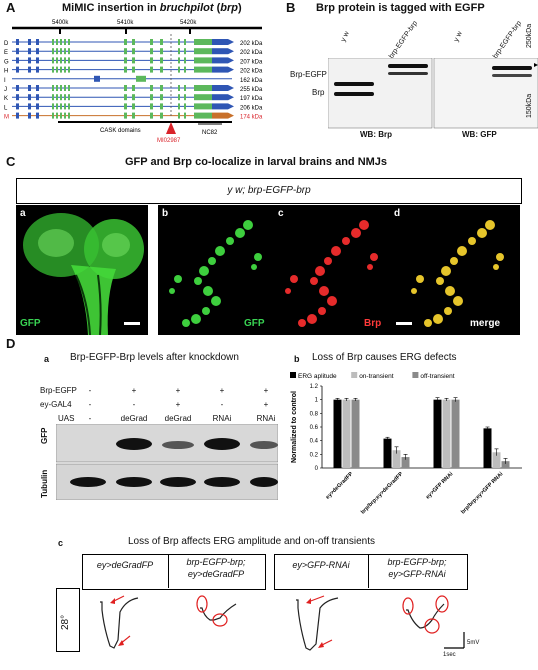 This screenshot has height=670, width=538. What do you see at coordinates (11, 343) in the screenshot?
I see `panel-d-letter: D` at bounding box center [11, 343].